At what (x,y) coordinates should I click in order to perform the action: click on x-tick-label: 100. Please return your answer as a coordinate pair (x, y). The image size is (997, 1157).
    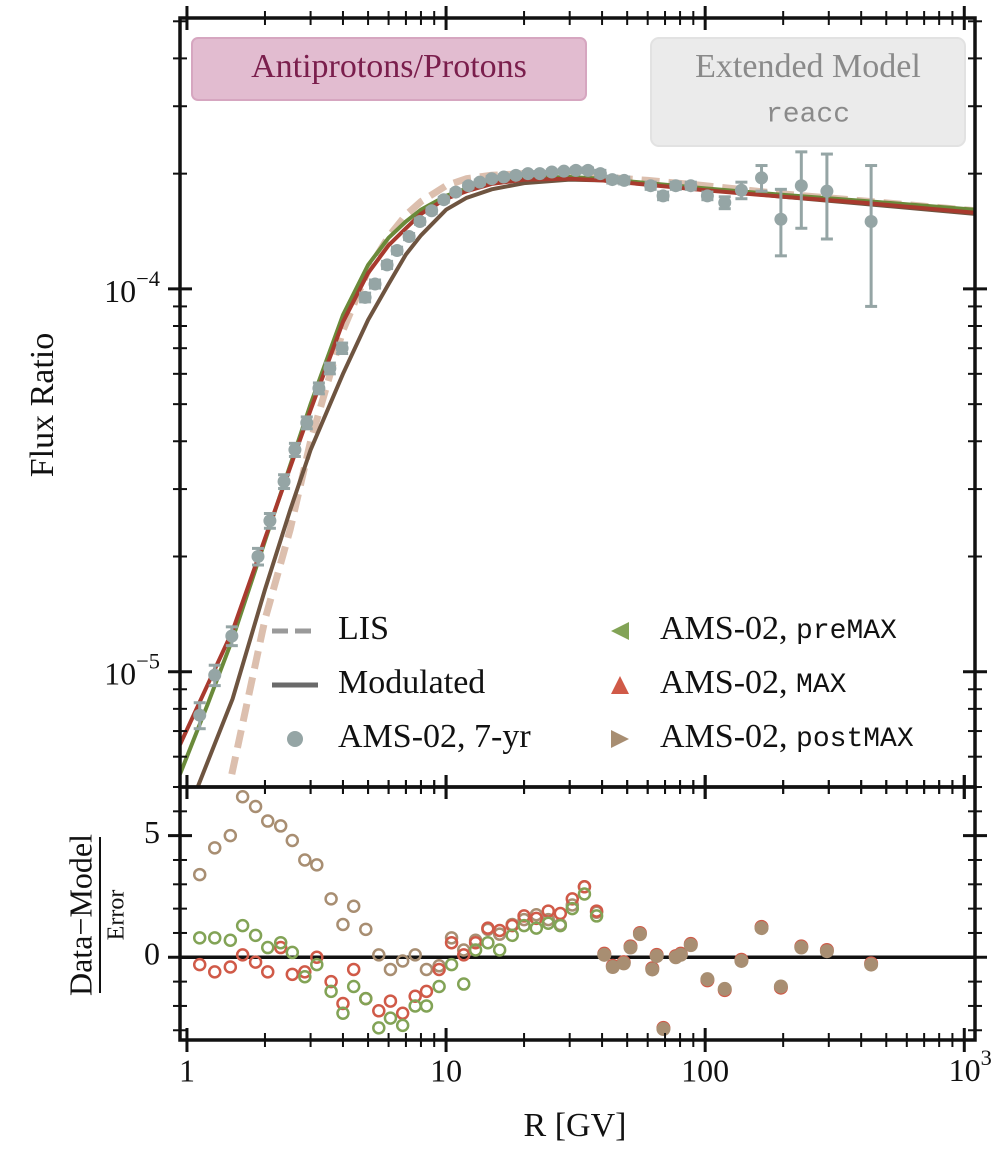
    Looking at the image, I should click on (705, 1070).